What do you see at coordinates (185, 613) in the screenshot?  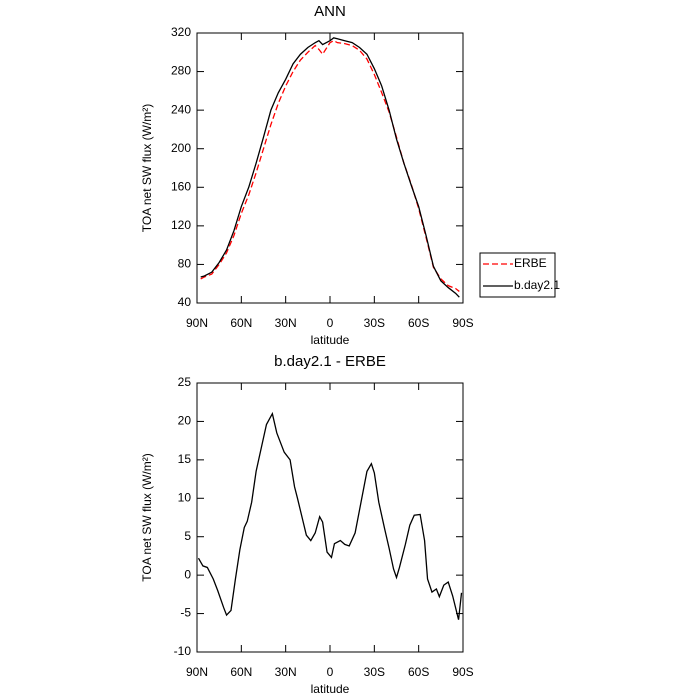 I see `y-tick-label: -5` at bounding box center [185, 613].